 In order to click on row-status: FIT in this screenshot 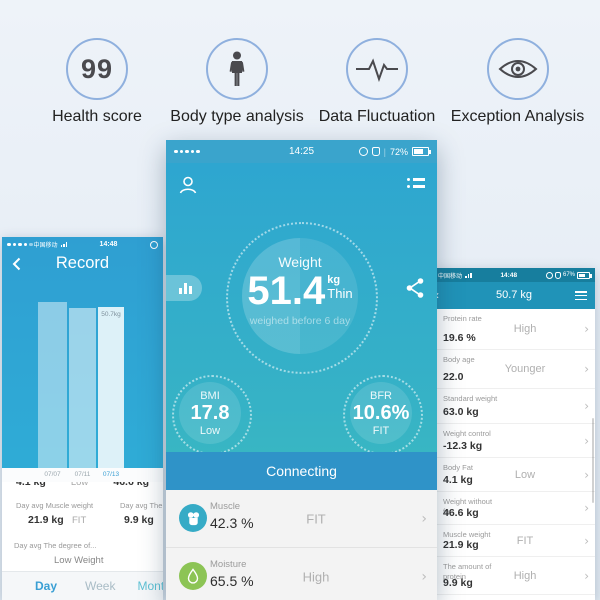, I will do `click(525, 540)`.